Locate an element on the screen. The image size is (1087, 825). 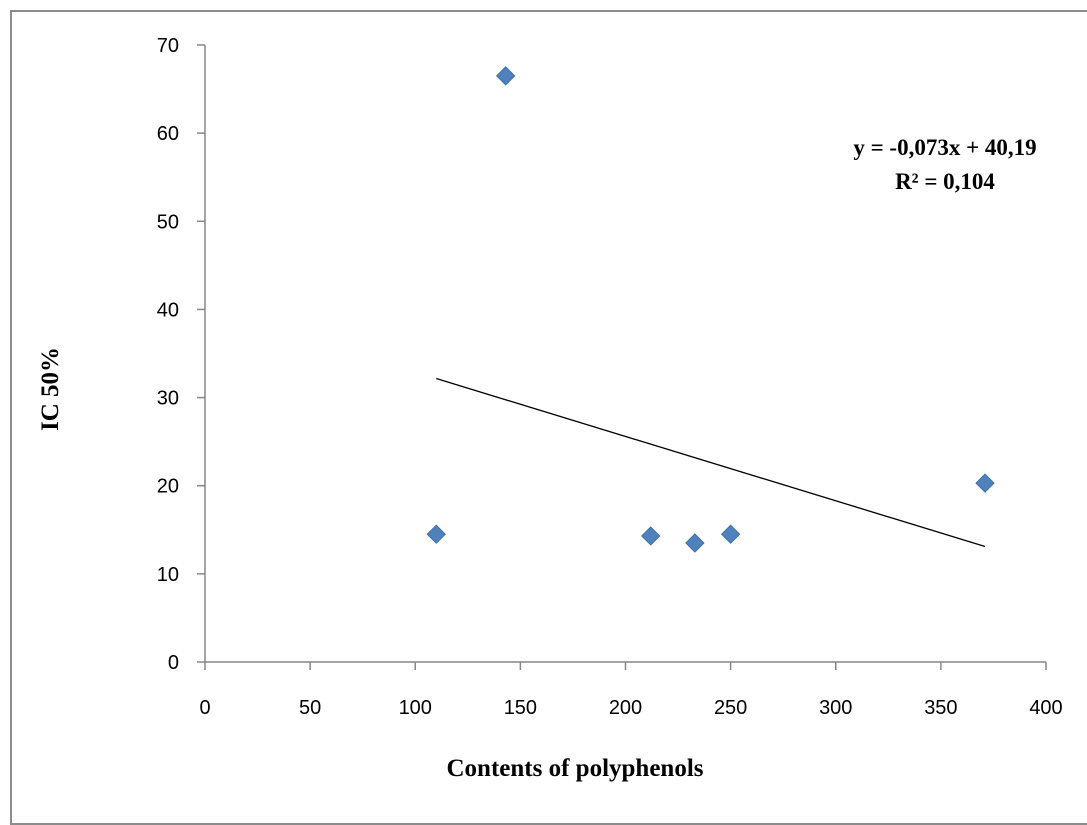
x-axis-ticks: 0 50 100 150 200 250 300 350 400 is located at coordinates (631, 690).